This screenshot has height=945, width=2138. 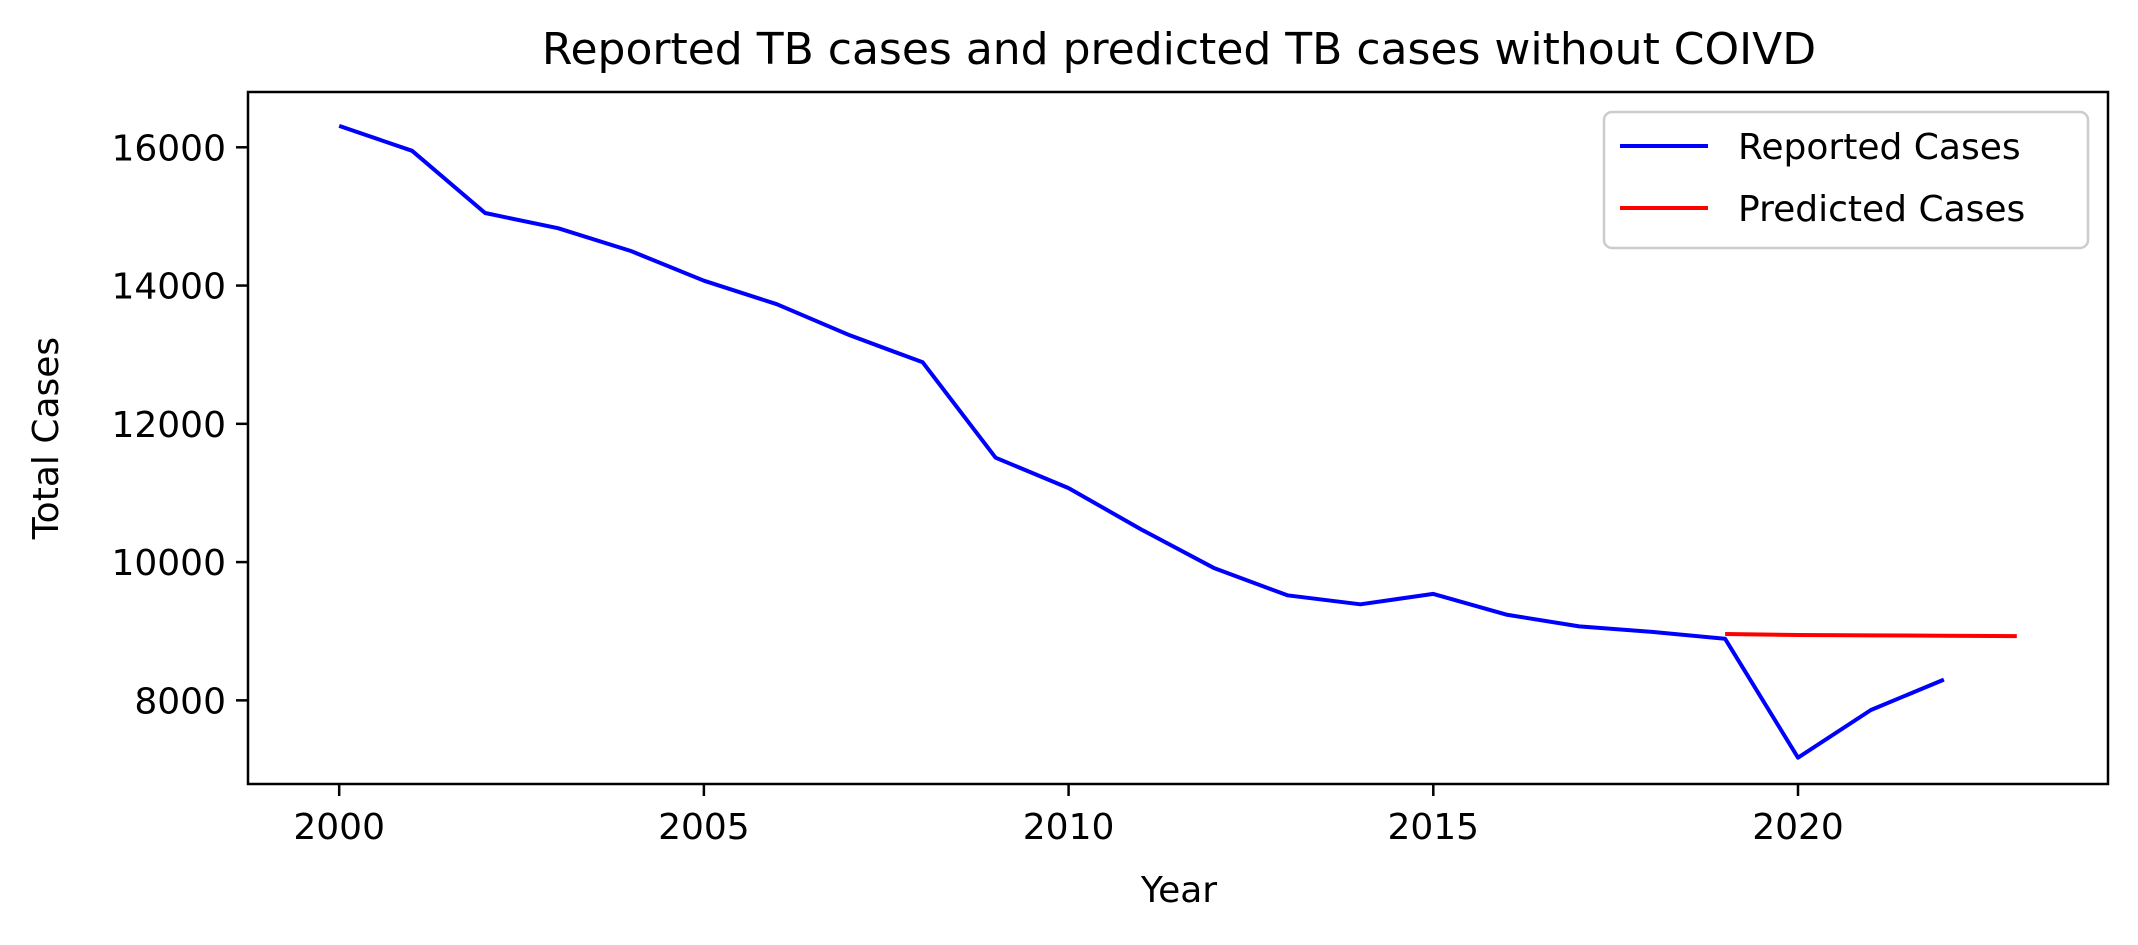 I want to click on y-tick-label-16000: 16000, so click(x=168, y=148).